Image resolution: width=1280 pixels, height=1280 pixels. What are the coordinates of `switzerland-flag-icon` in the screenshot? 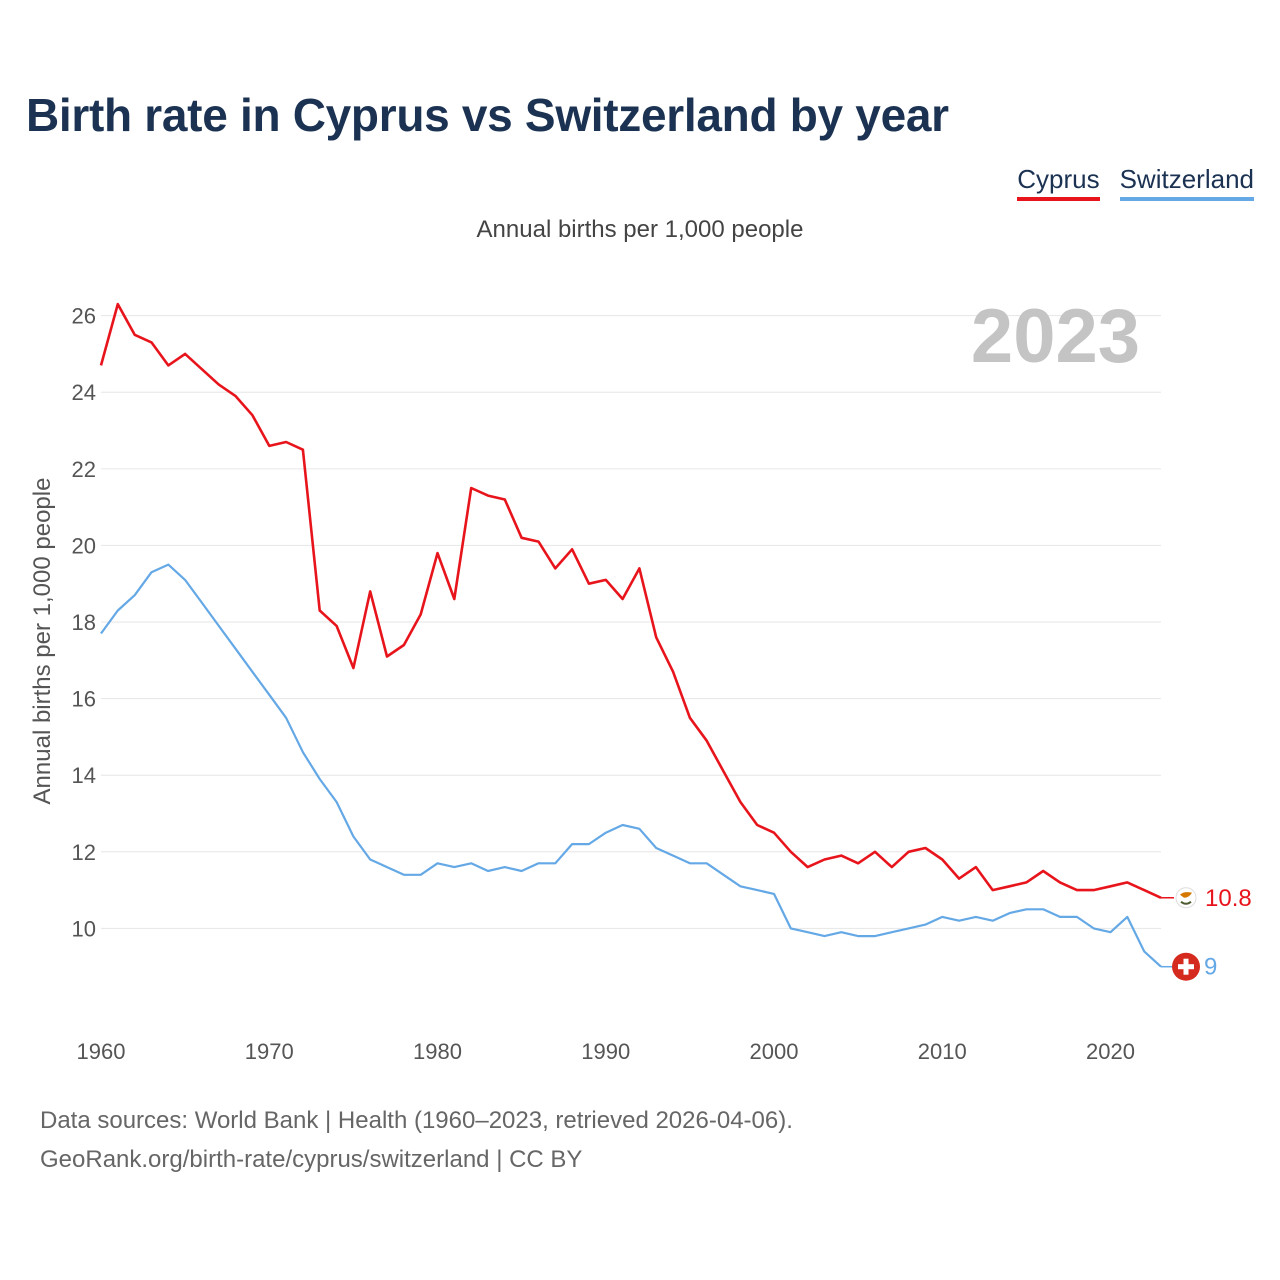 It's located at (1186, 966).